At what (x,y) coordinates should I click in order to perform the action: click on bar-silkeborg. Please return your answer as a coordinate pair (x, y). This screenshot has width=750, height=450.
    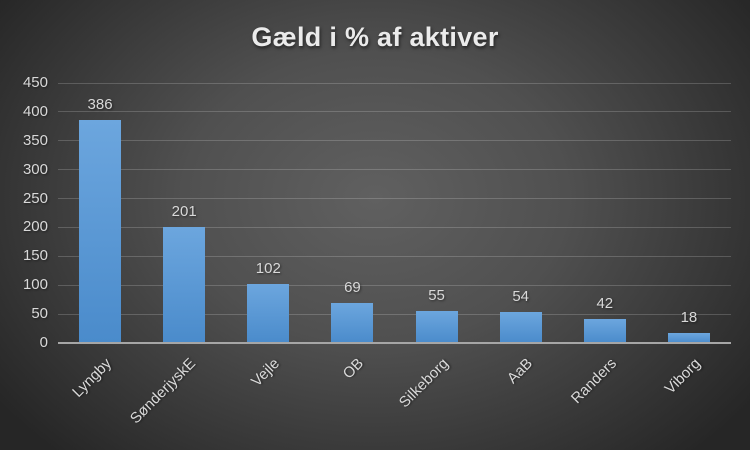
    Looking at the image, I should click on (436, 327).